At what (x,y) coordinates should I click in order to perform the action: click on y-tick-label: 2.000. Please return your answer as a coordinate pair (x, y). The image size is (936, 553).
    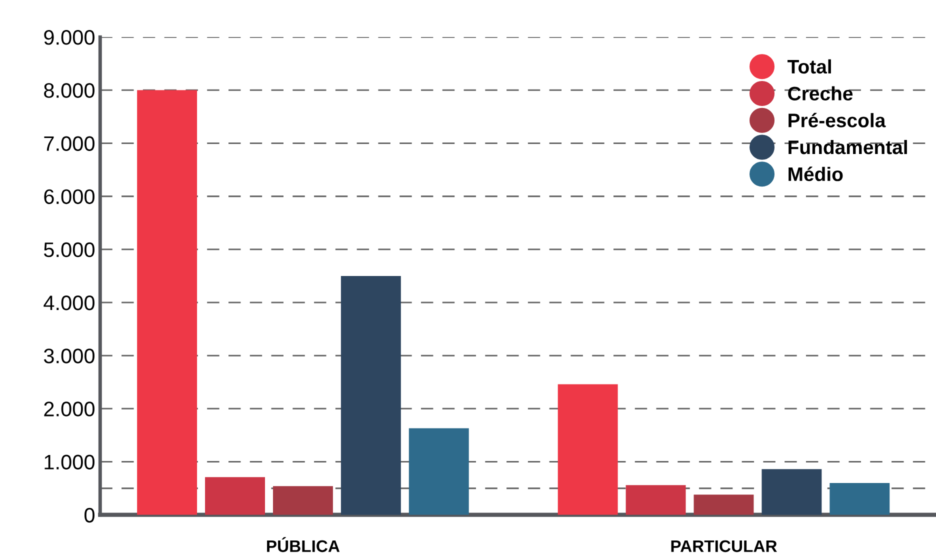
    Looking at the image, I should click on (69, 409).